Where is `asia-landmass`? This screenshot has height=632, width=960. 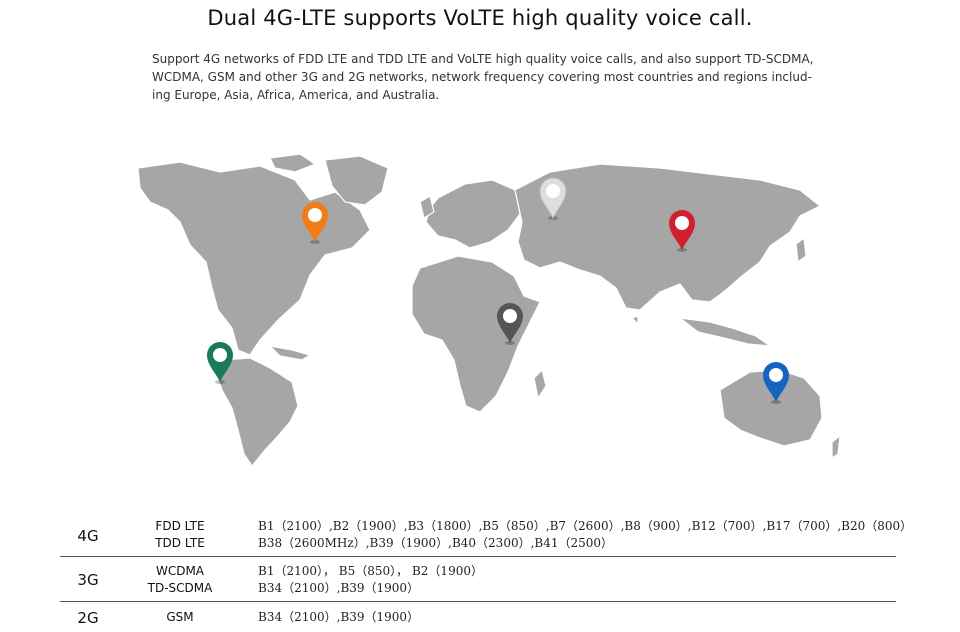
asia-landmass is located at coordinates (668, 237).